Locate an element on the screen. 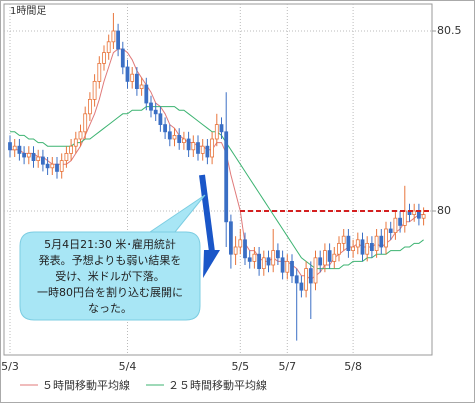 The width and height of the screenshot is (475, 407). callout is located at coordinates (112, 257).